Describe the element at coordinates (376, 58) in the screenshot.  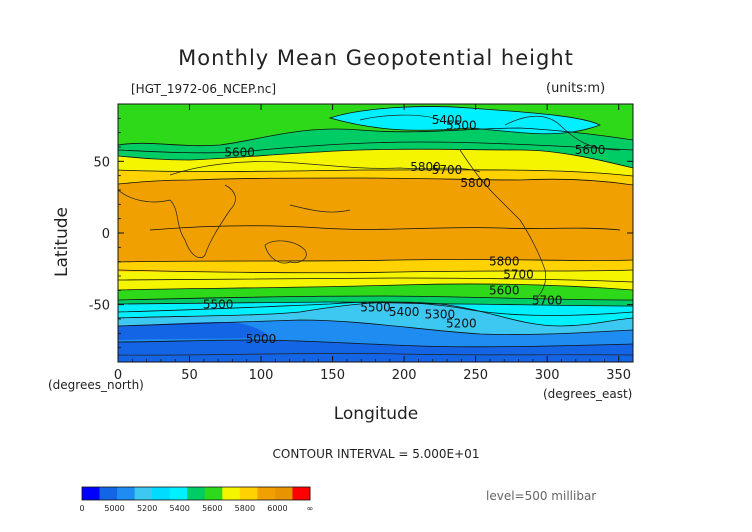
I see `chart-title: Monthly Mean Geopotential height` at that location.